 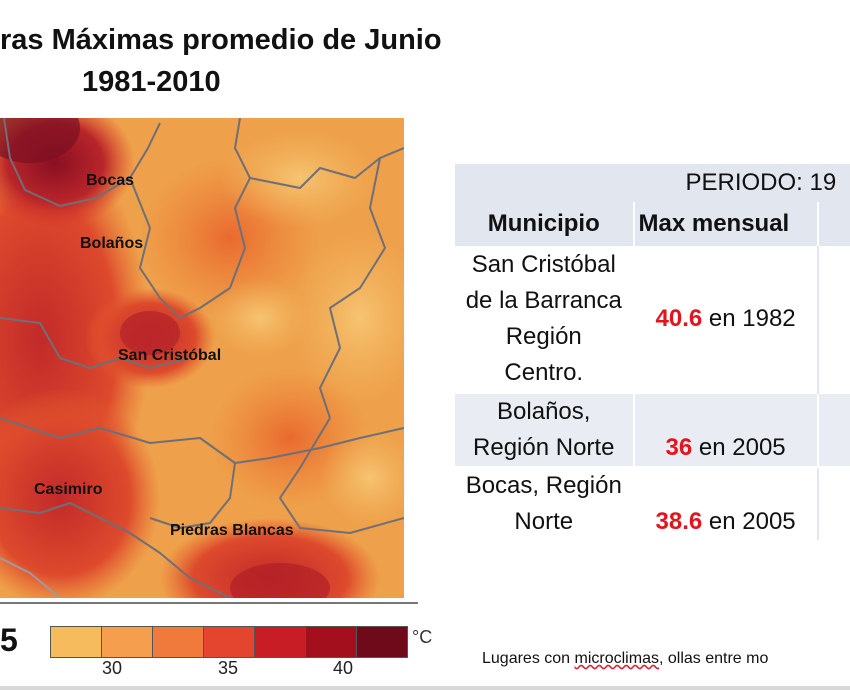 I want to click on scale-tick-30: 30, so click(x=112, y=668).